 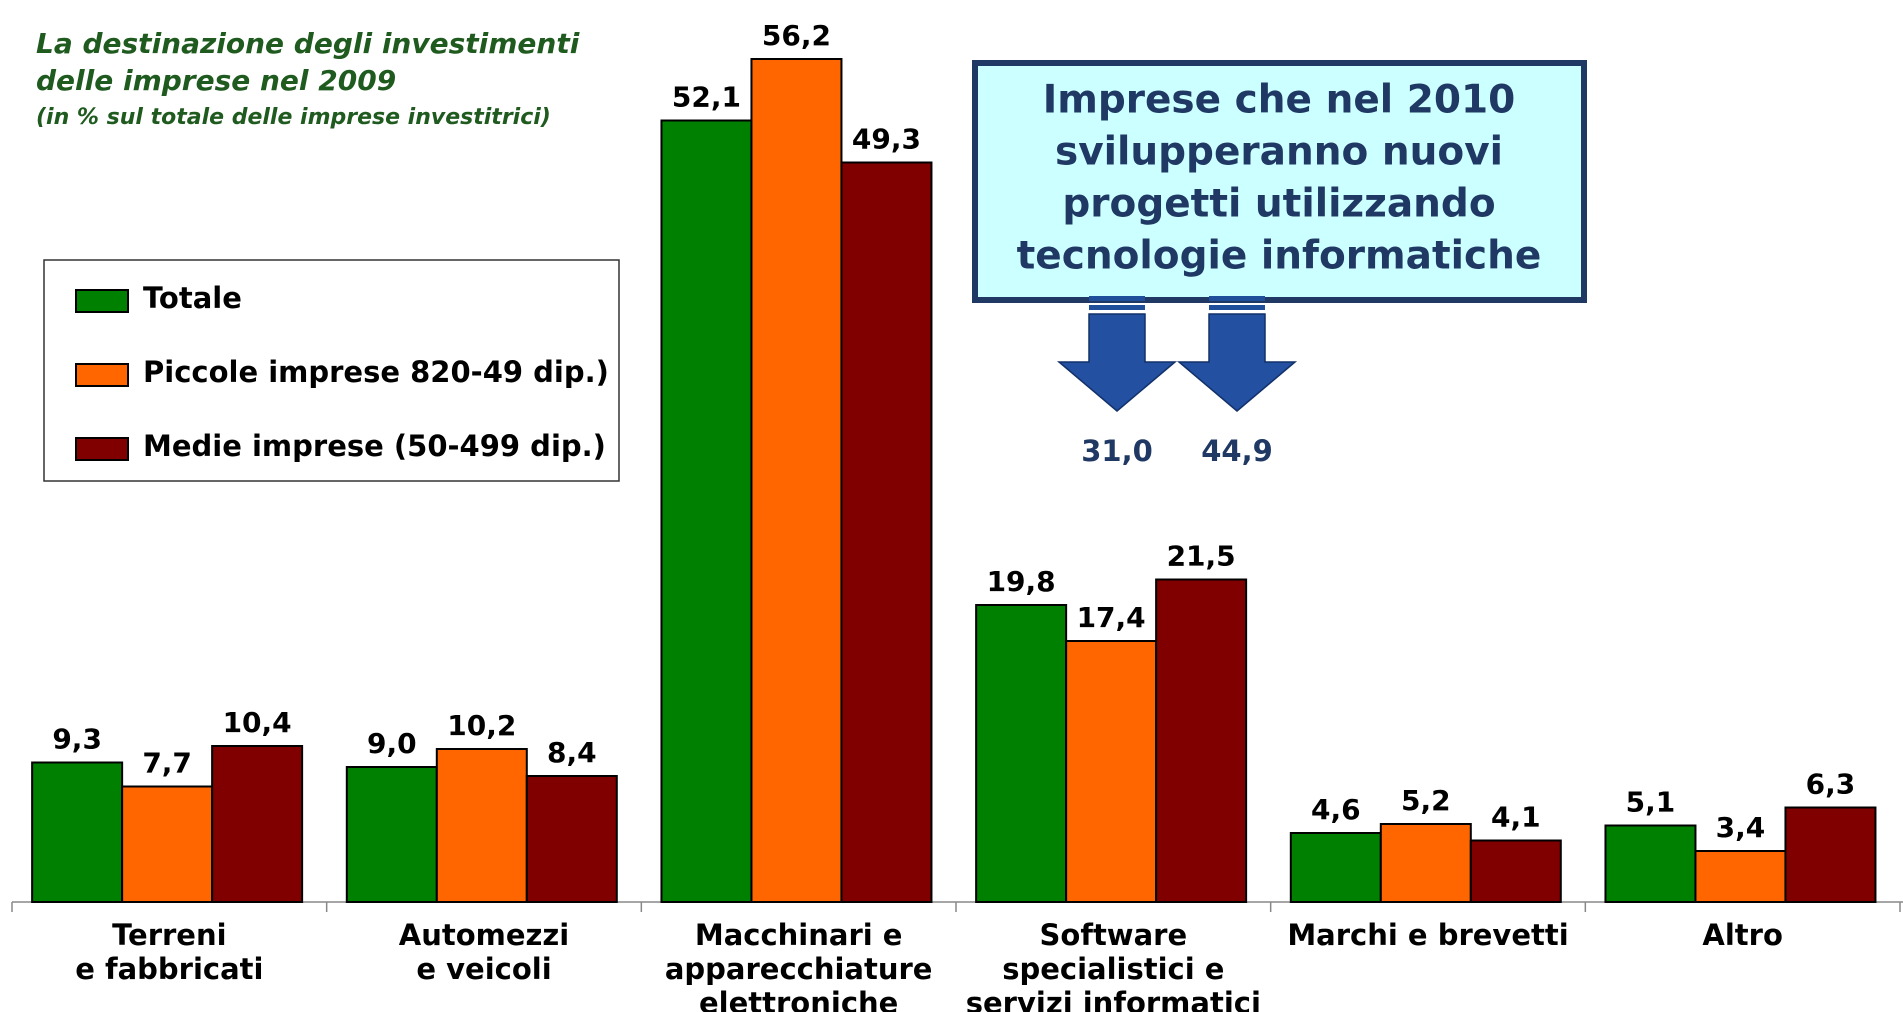 What do you see at coordinates (257, 722) in the screenshot?
I see `value-label: 10,4` at bounding box center [257, 722].